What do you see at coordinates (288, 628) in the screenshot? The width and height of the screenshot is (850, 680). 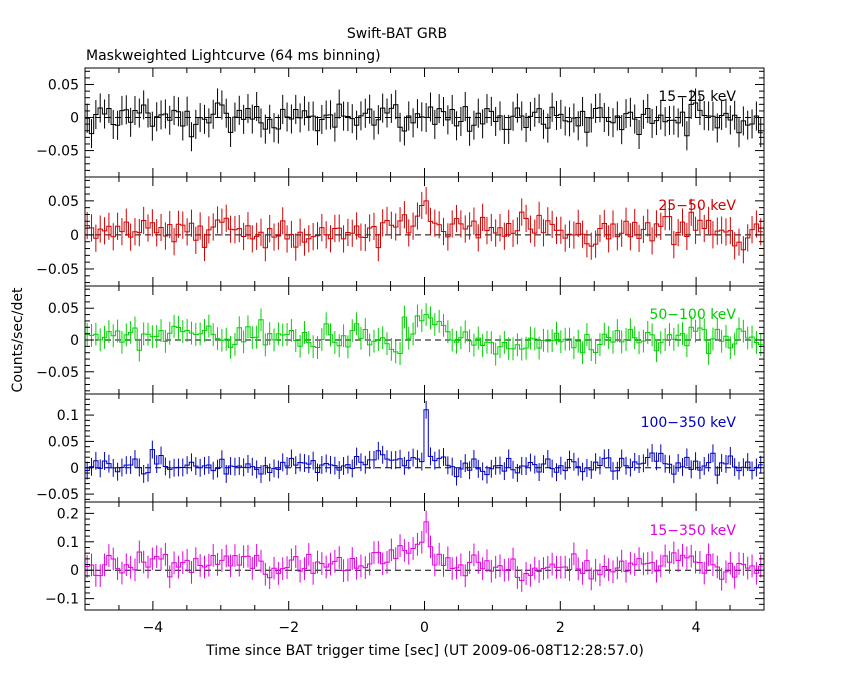 I see `x-tick-label: −2` at bounding box center [288, 628].